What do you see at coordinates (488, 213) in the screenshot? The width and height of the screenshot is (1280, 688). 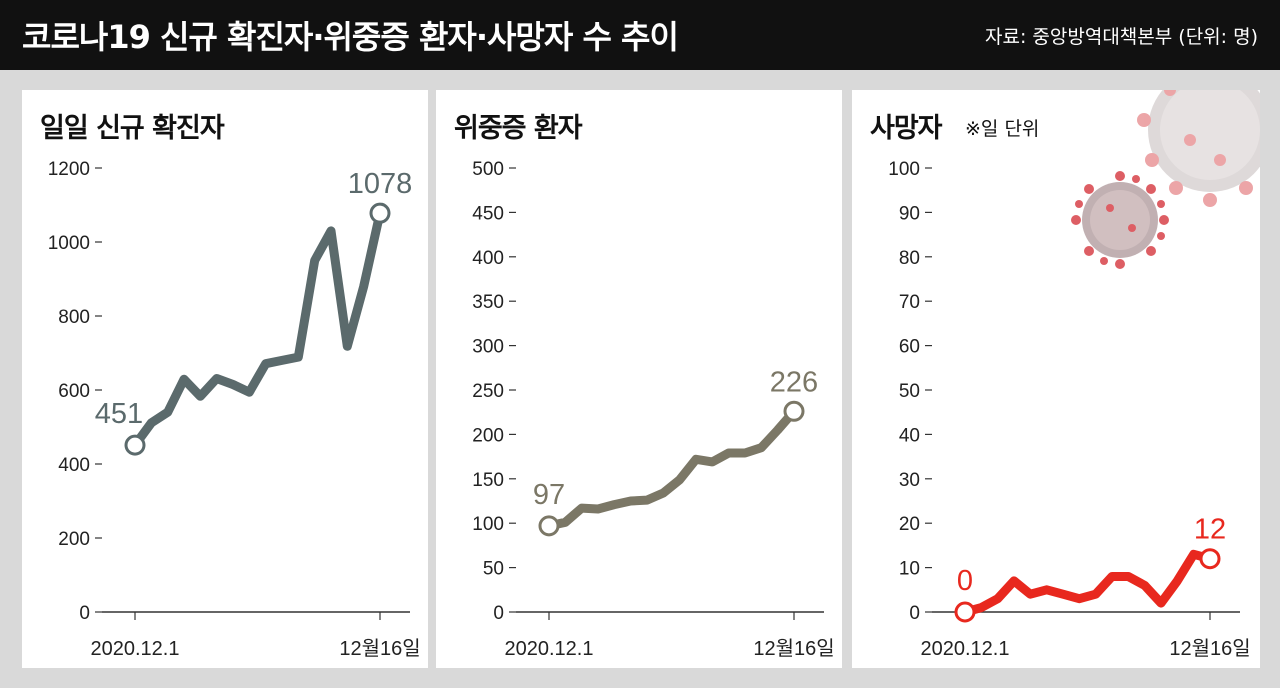 I see `y-tick-label: 450` at bounding box center [488, 213].